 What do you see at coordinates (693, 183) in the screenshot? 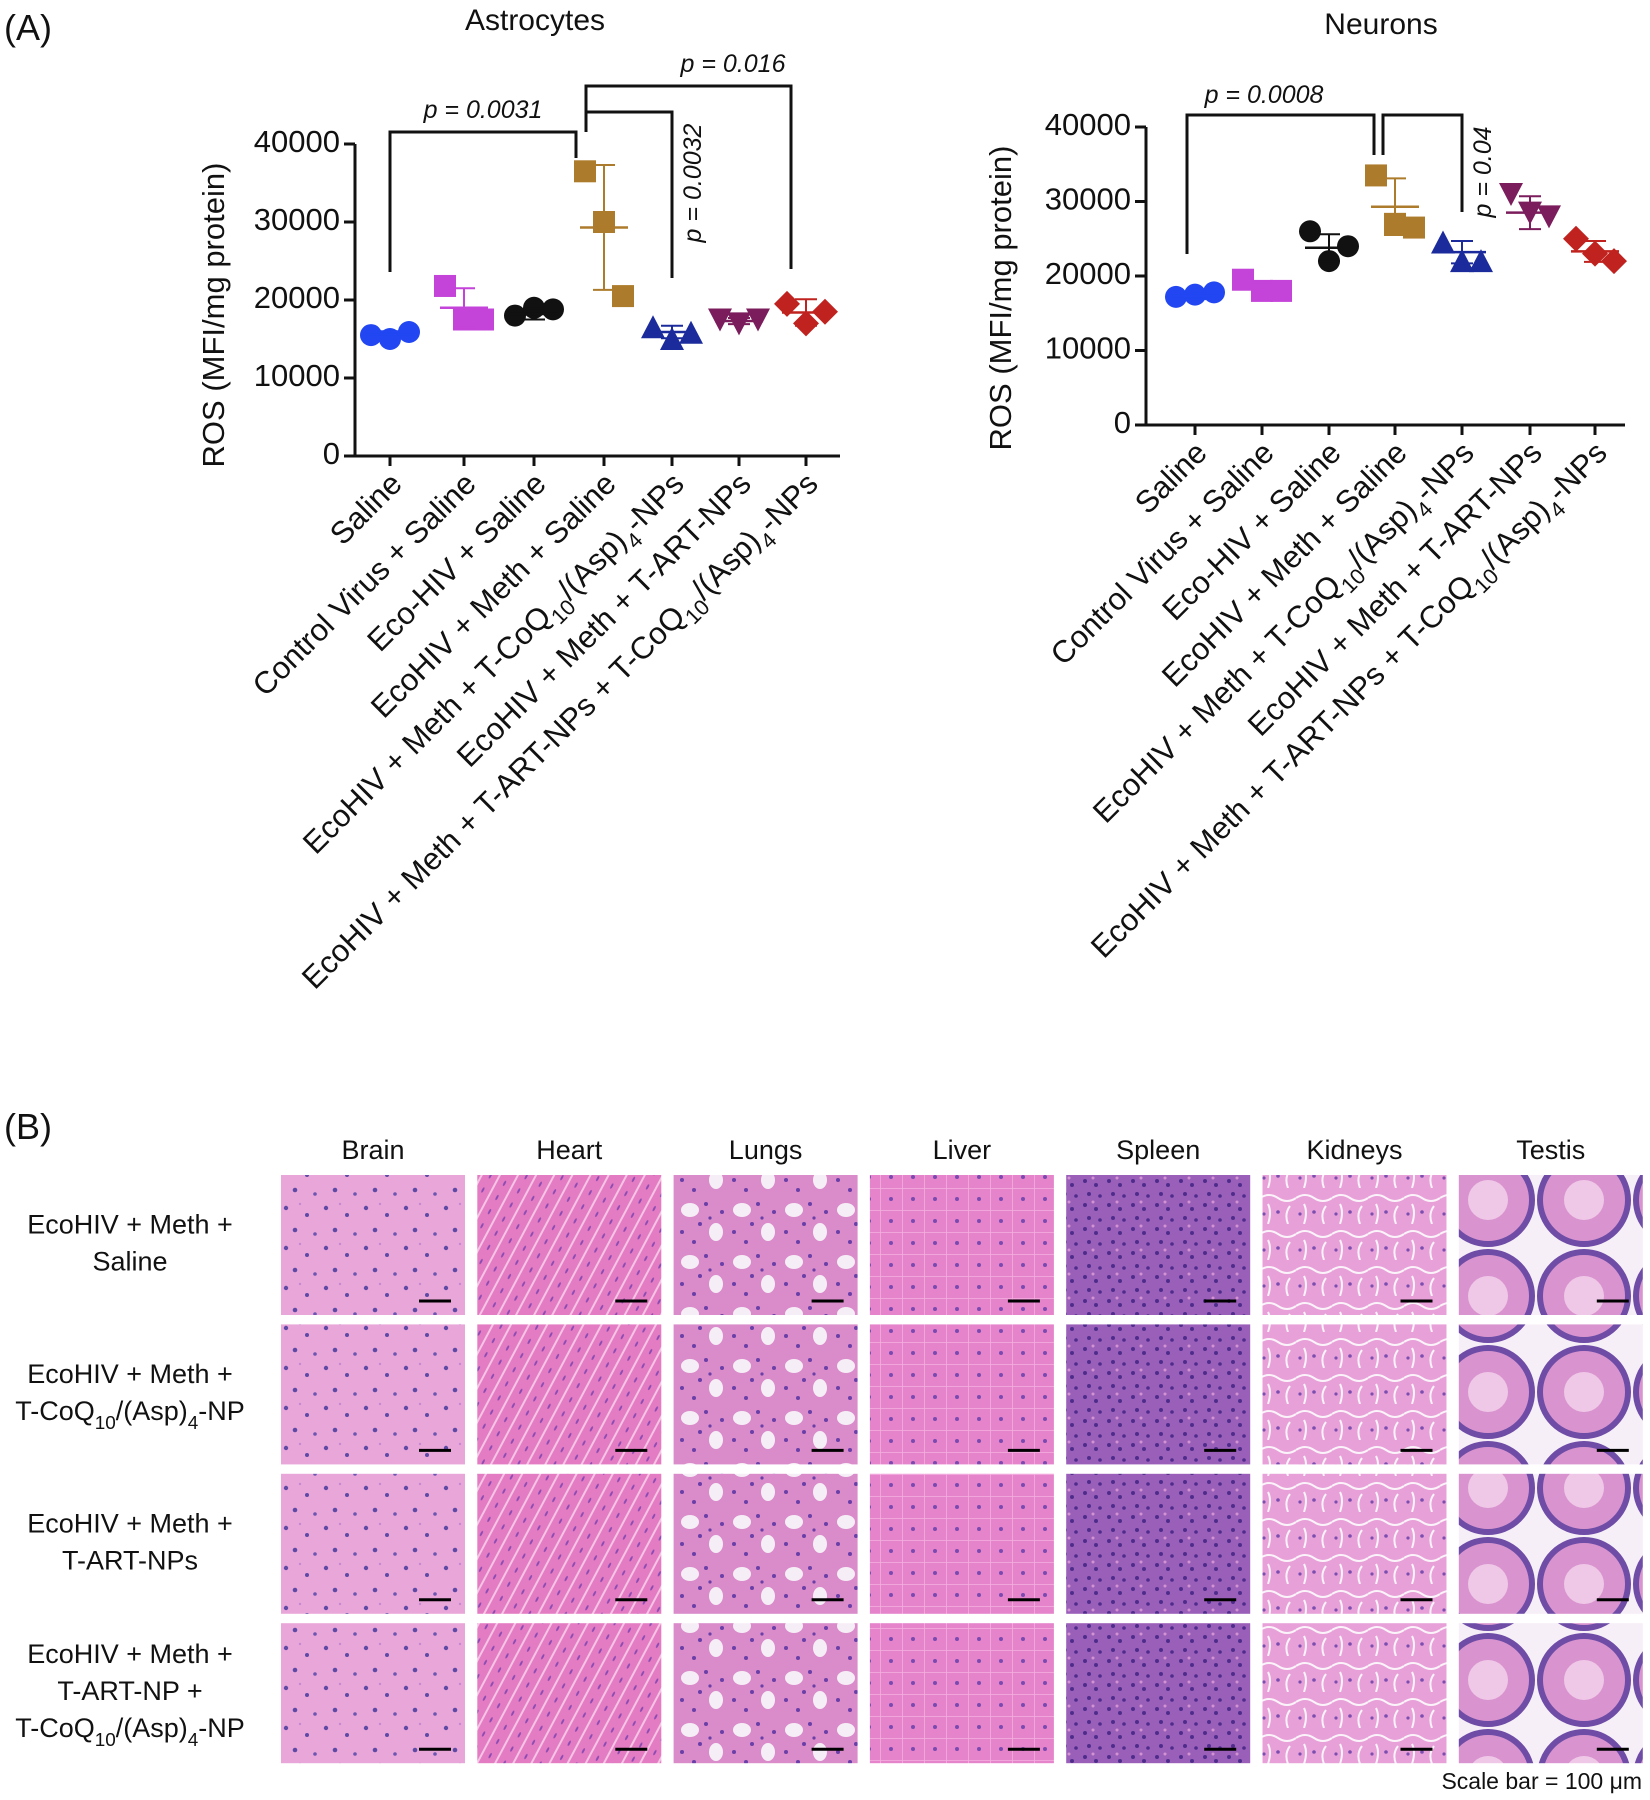
I see `p-value: p = 0.0032` at bounding box center [693, 183].